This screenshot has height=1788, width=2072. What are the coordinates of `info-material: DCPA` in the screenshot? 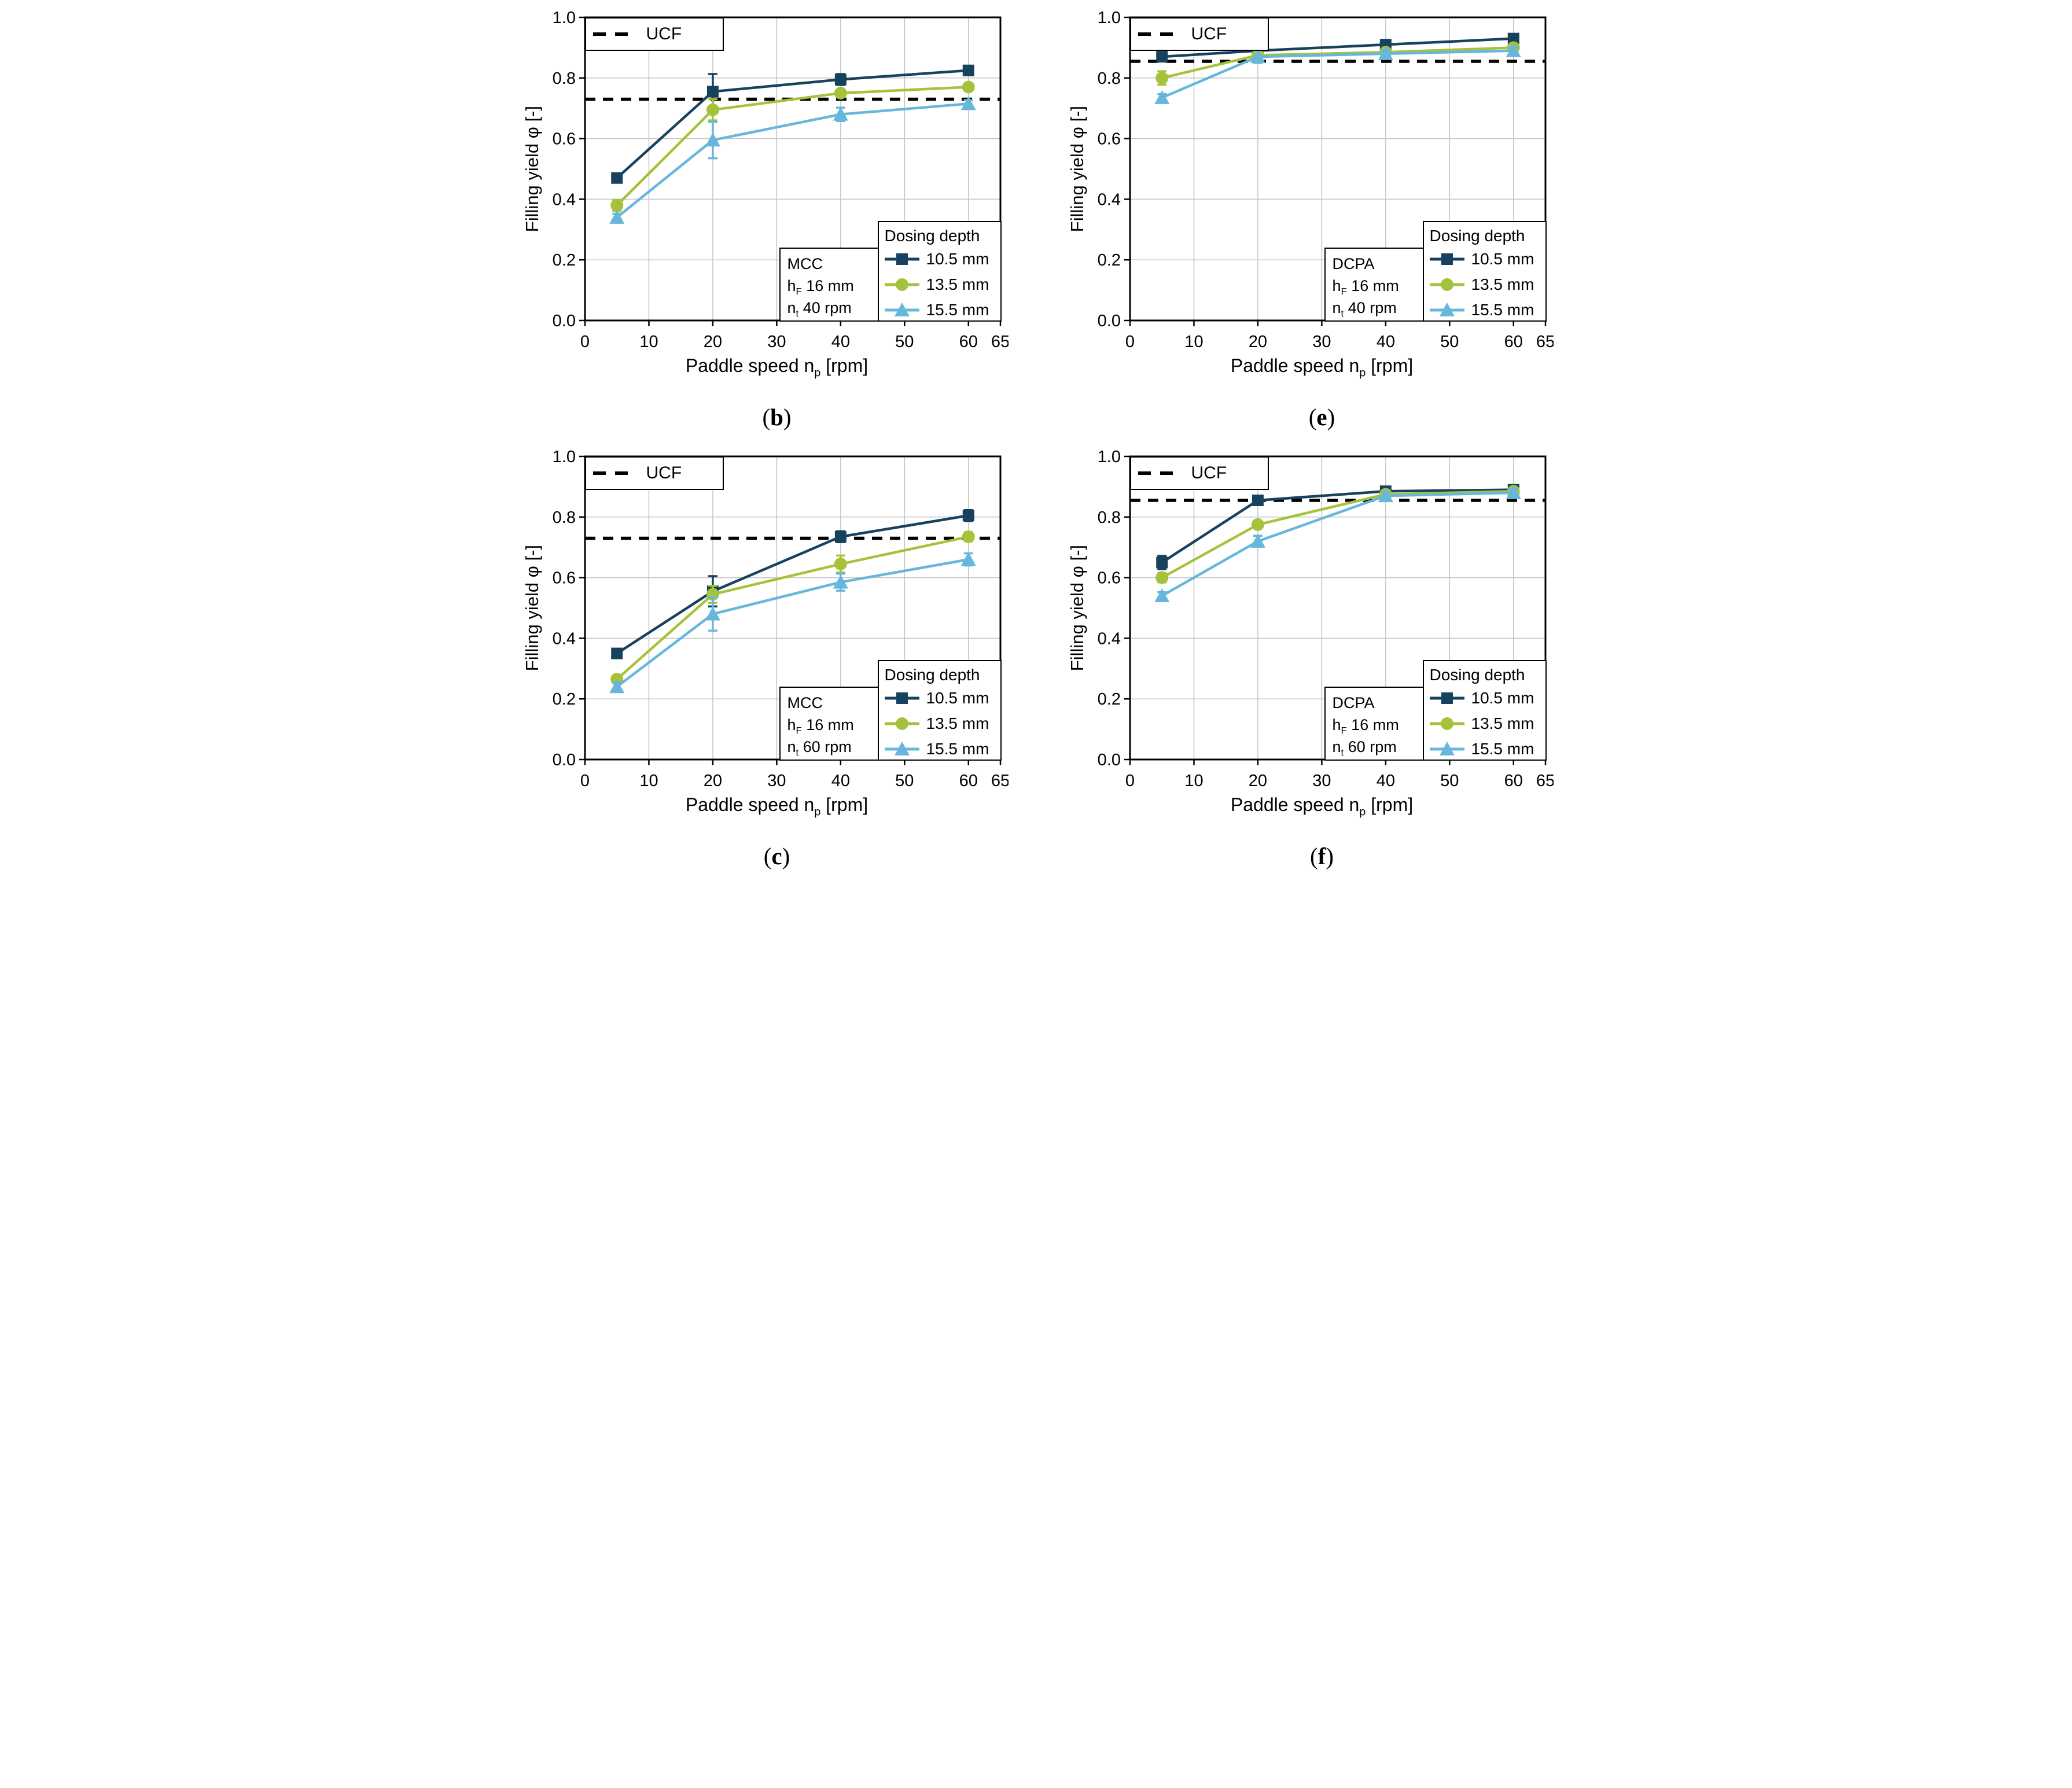 It's located at (1354, 702).